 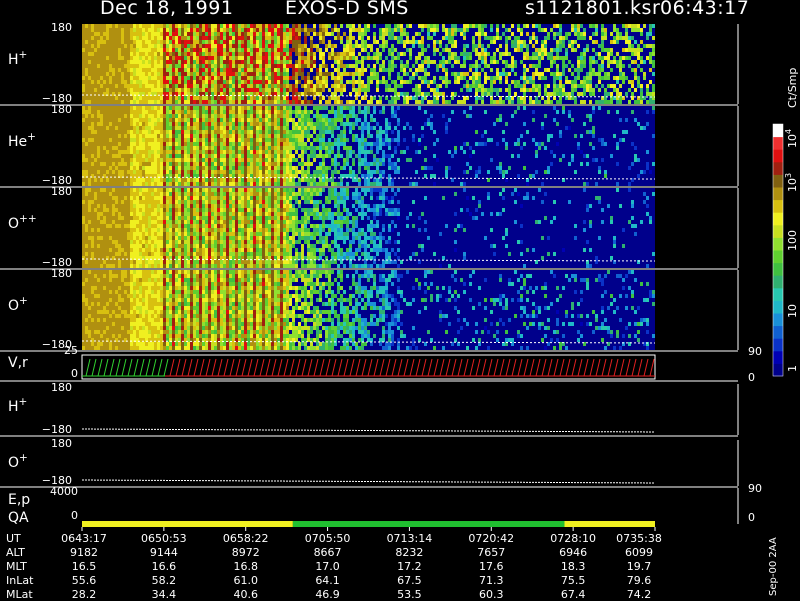 I want to click on colorbar-tick-2: 100, so click(x=792, y=240).